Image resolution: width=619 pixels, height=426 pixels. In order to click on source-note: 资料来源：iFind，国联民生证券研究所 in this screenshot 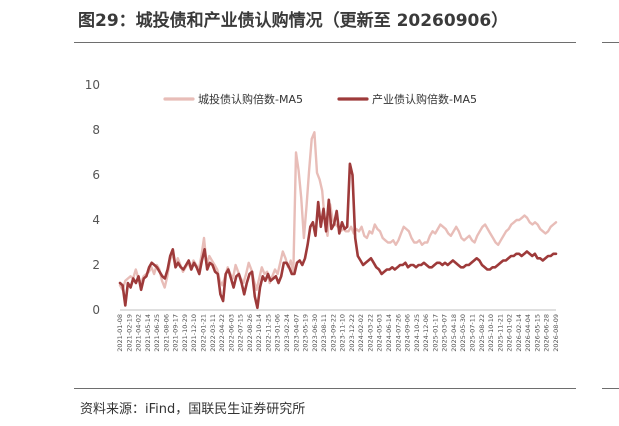, I will do `click(193, 409)`.